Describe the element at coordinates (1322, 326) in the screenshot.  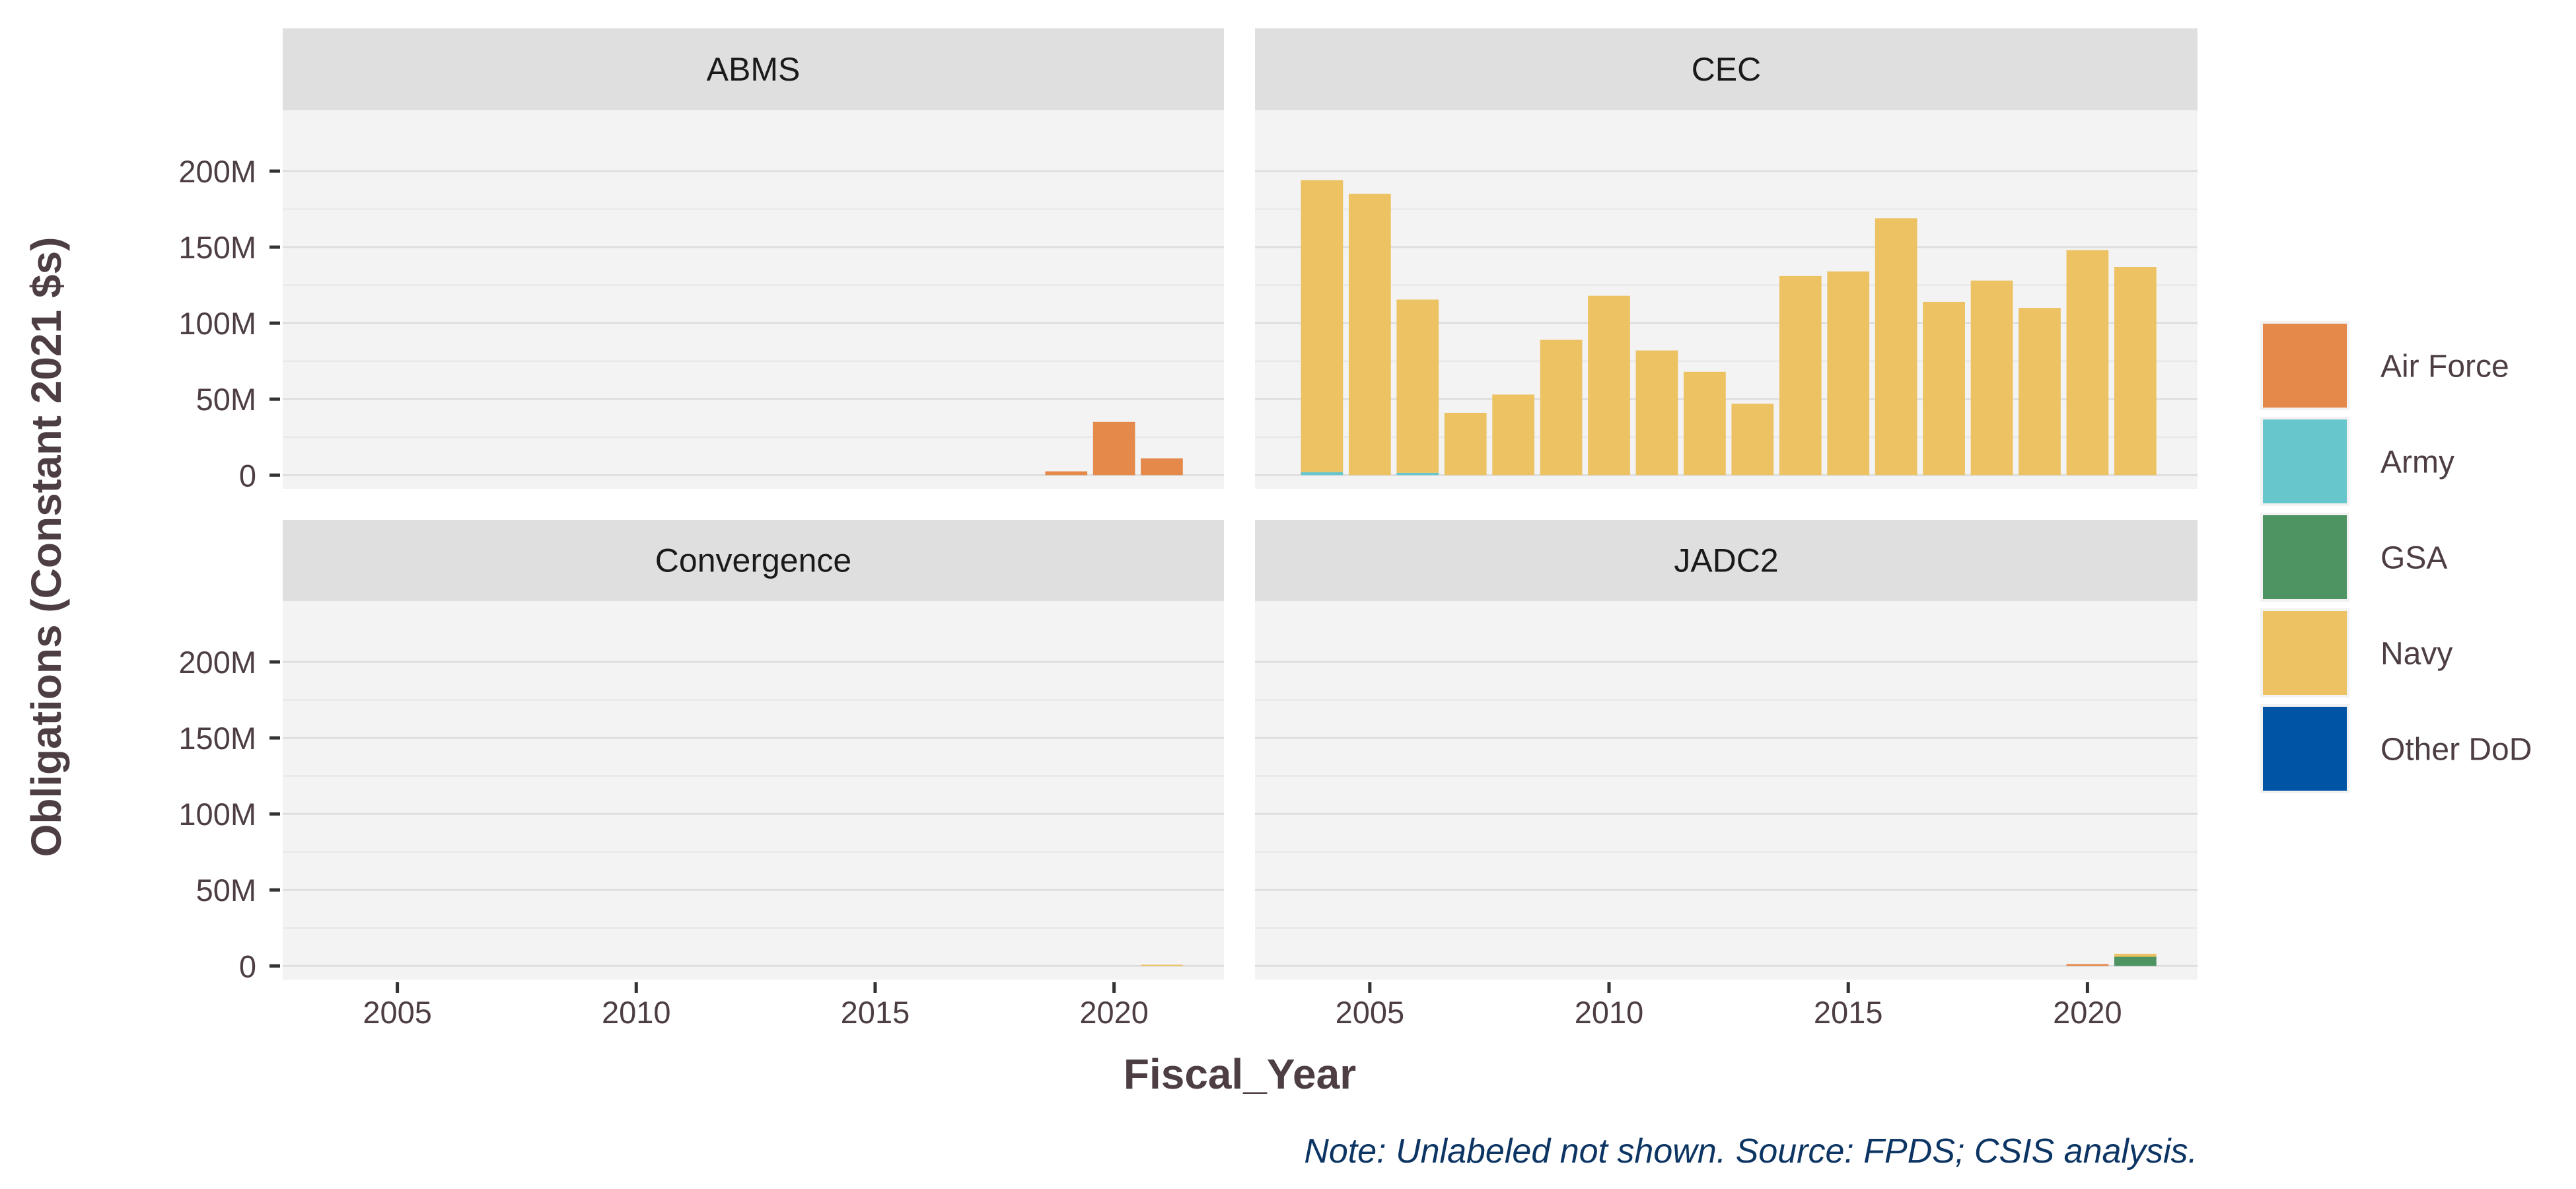
I see `bar-cec-2004-navy` at that location.